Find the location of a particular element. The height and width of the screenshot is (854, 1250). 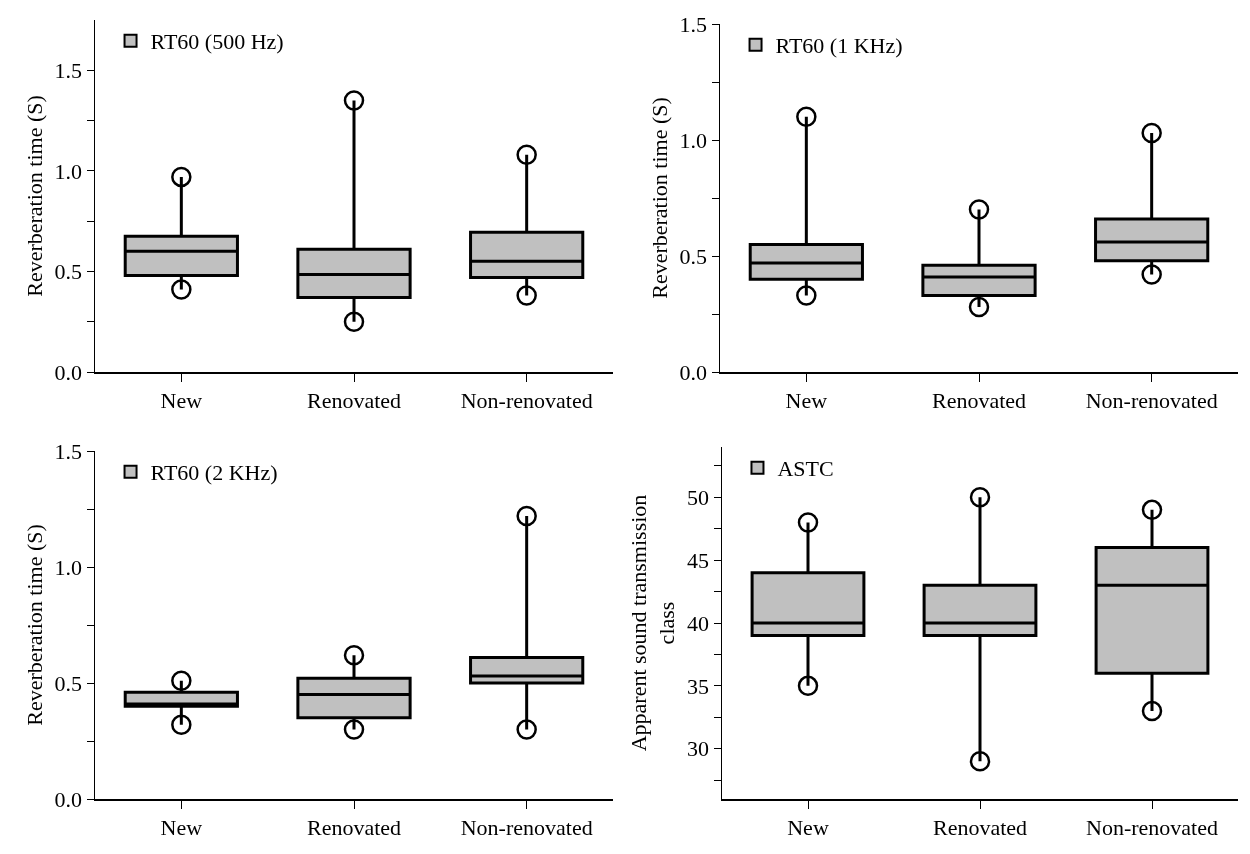

y-tick-label: 45 is located at coordinates (698, 560).